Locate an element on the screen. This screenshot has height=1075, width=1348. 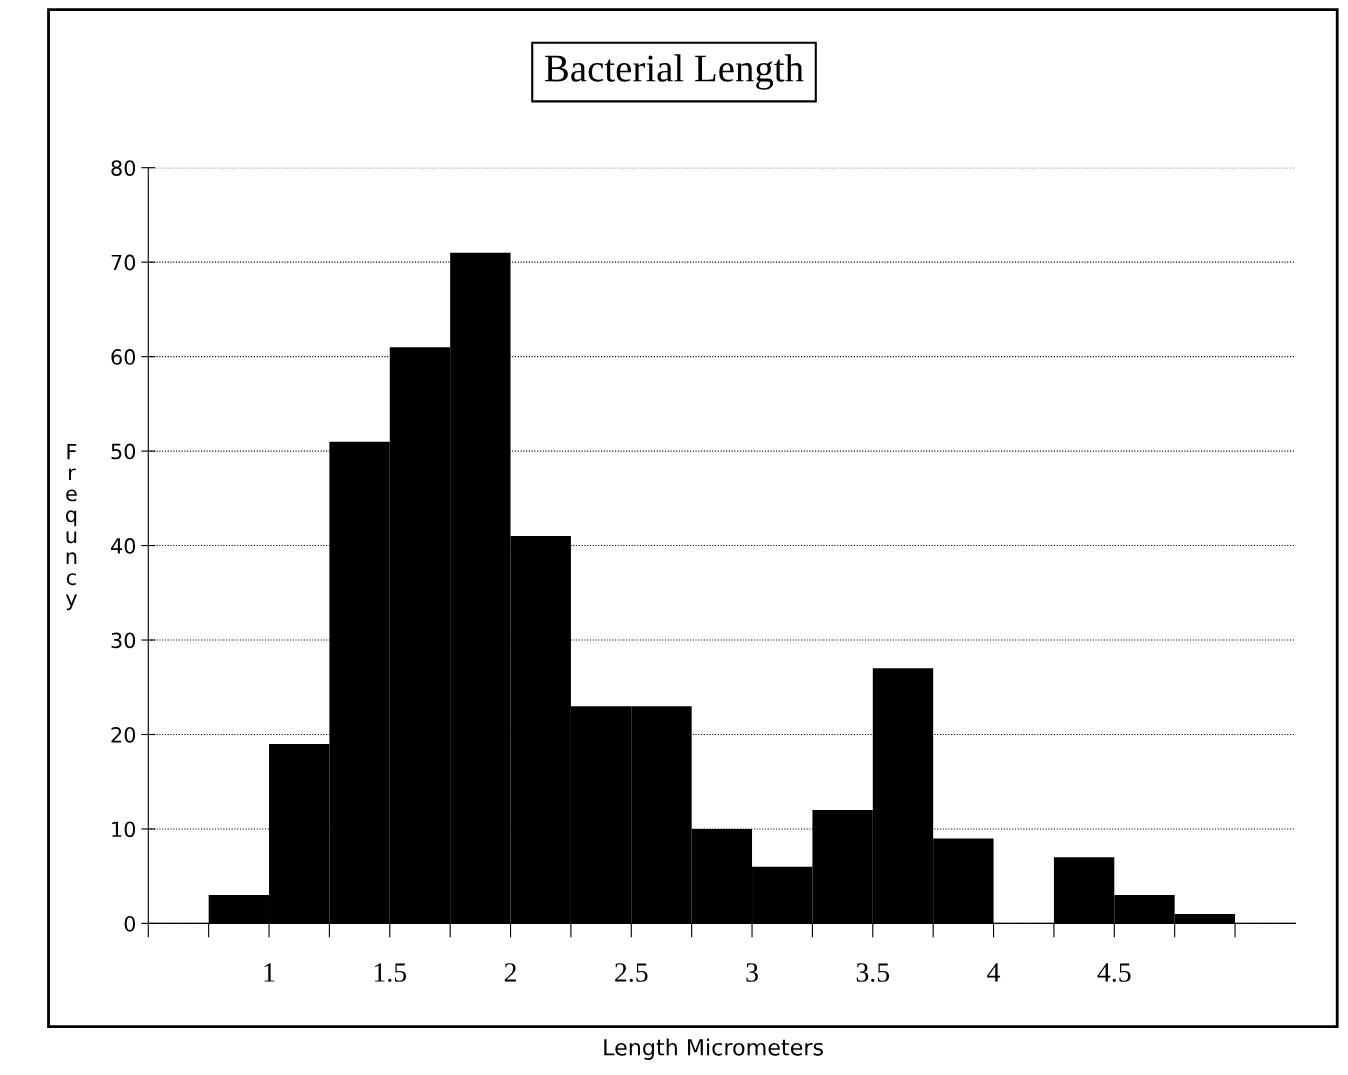
x-tick-label: 3.5 is located at coordinates (873, 972).